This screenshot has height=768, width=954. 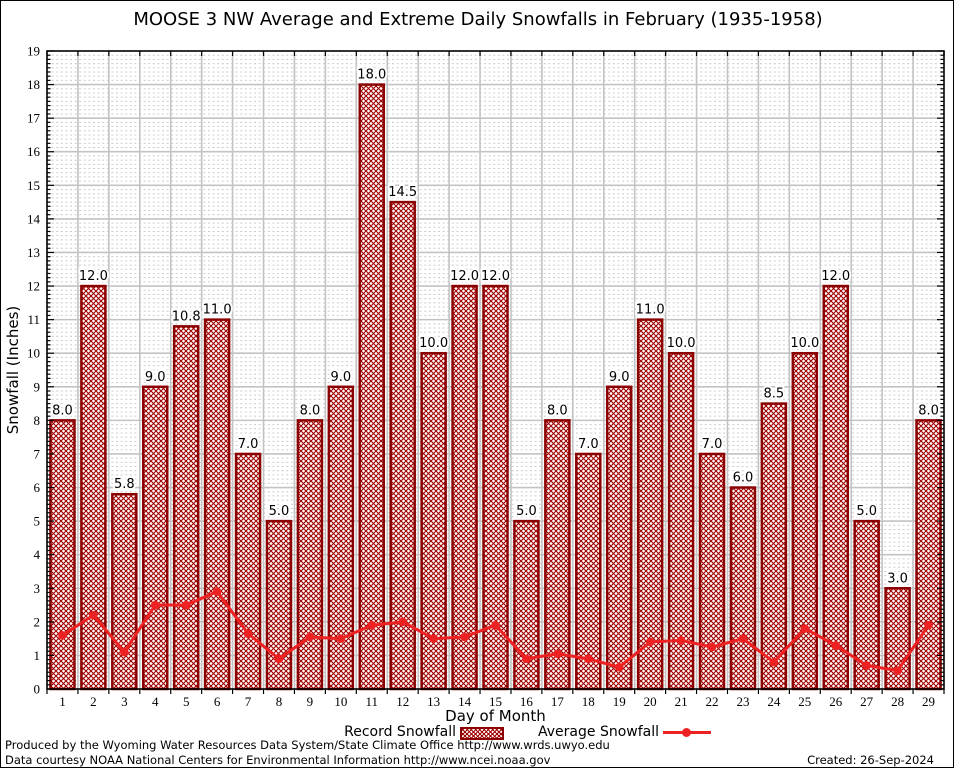 What do you see at coordinates (599, 732) in the screenshot?
I see `legend-average-snowfall-label: Average Snowfall` at bounding box center [599, 732].